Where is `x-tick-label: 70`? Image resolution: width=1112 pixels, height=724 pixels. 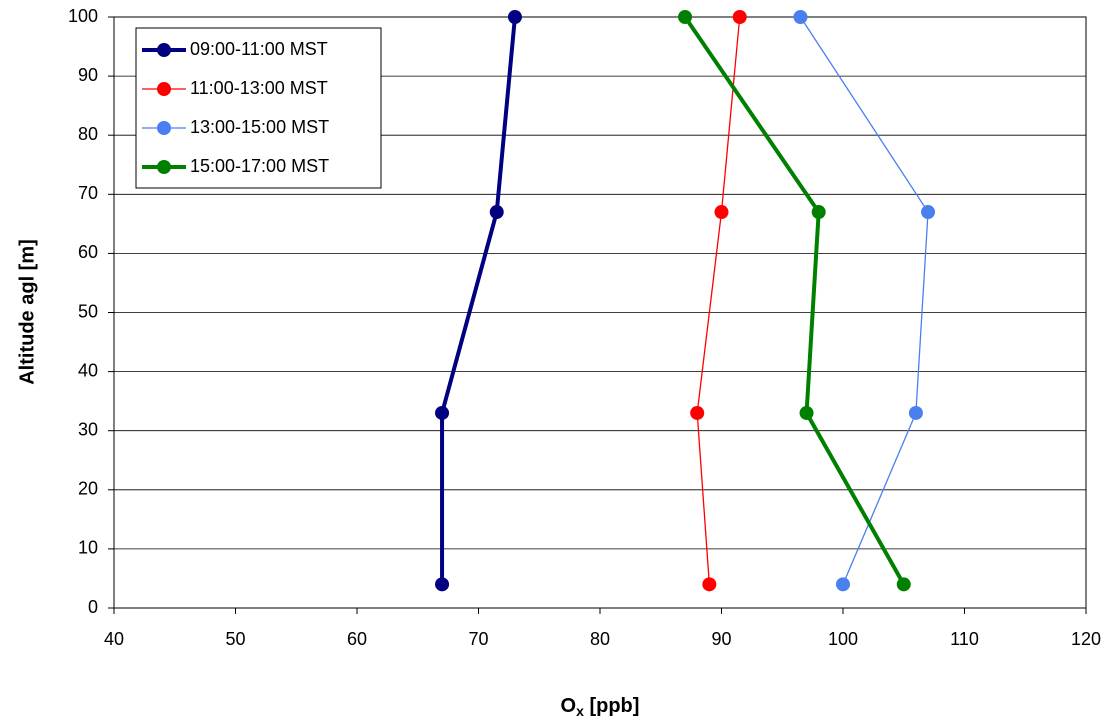
x-tick-label: 70 is located at coordinates (478, 639).